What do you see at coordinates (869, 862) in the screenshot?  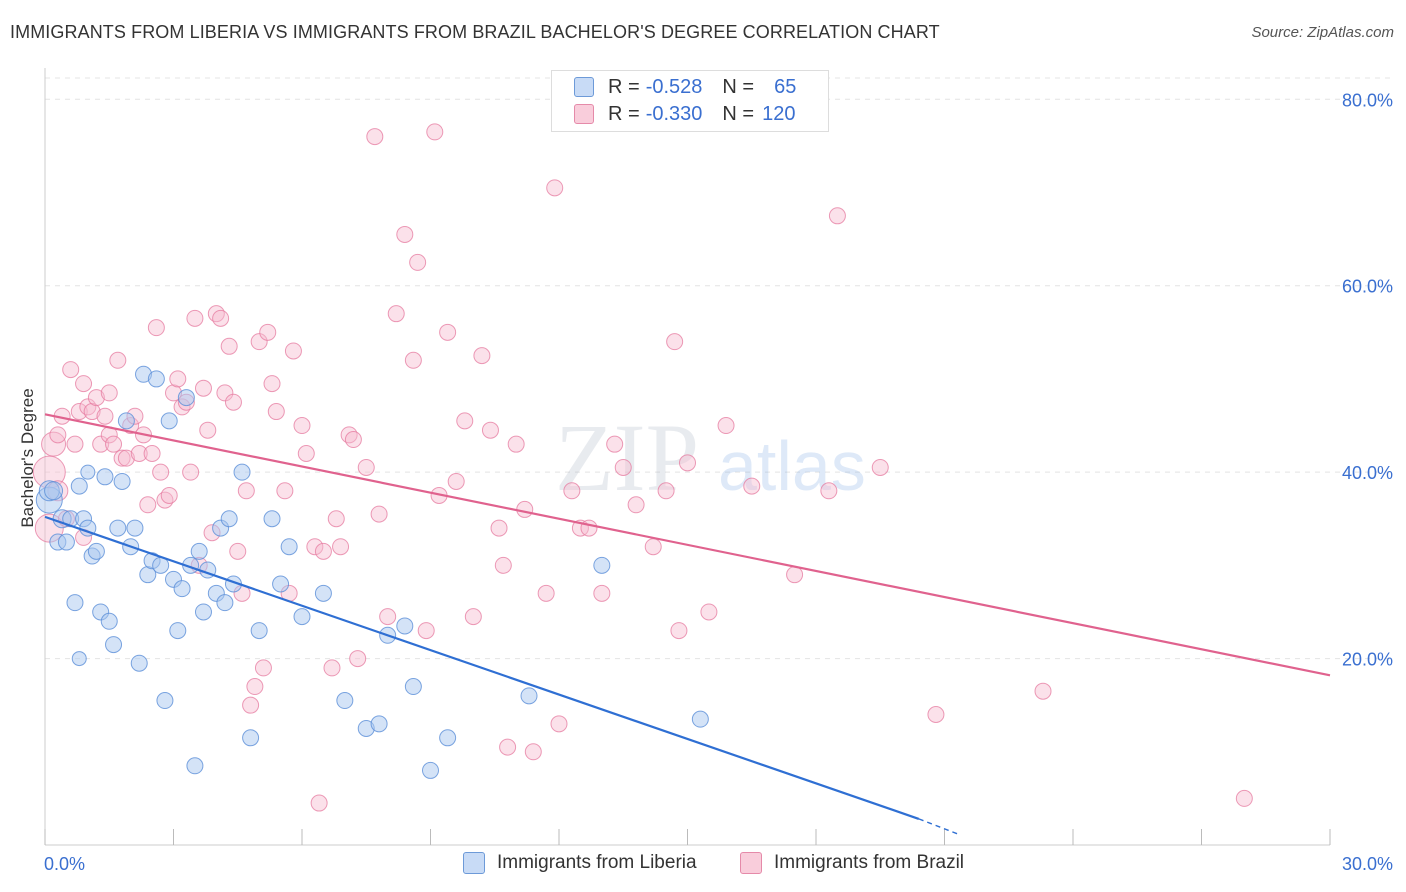 I see `legend-label-brazil: Immigrants from Brazil` at bounding box center [869, 862].